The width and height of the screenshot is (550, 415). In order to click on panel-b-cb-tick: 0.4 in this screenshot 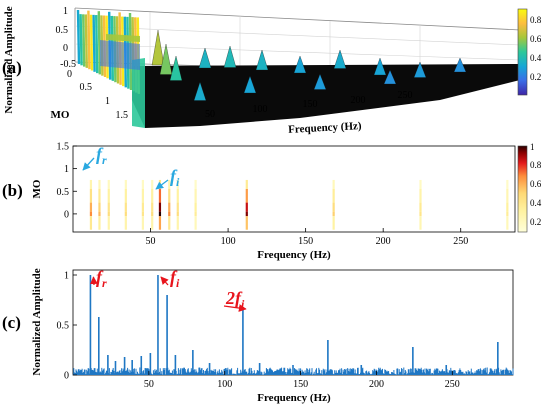, I will do `click(536, 203)`.